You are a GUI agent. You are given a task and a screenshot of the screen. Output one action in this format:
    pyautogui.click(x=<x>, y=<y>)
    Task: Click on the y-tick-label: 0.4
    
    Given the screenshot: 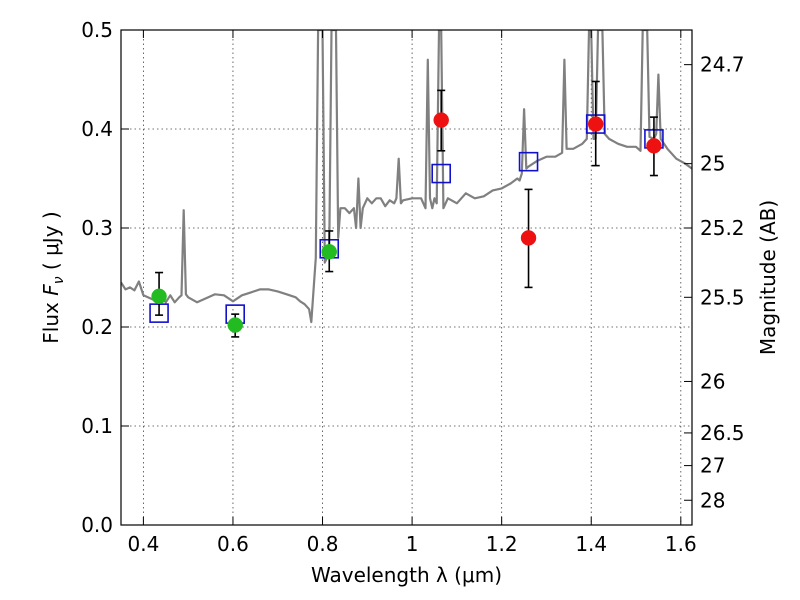 What is the action you would take?
    pyautogui.click(x=97, y=129)
    